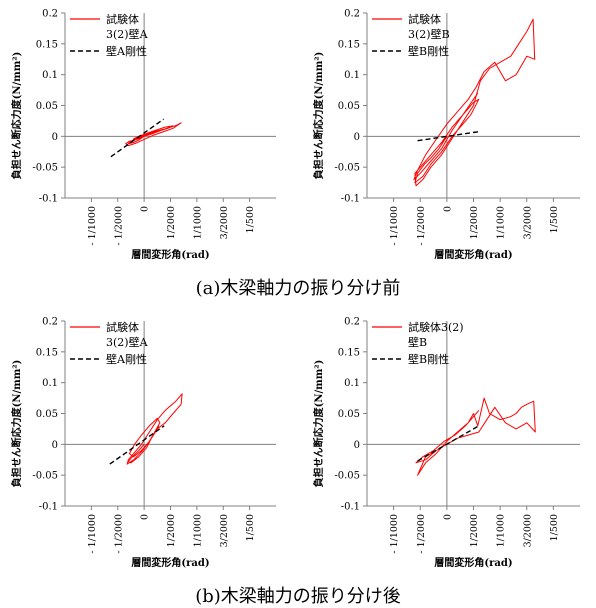 The height and width of the screenshot is (608, 596). What do you see at coordinates (298, 596) in the screenshot?
I see `caption-b: (b)木梁軸力の振り分け後` at bounding box center [298, 596].